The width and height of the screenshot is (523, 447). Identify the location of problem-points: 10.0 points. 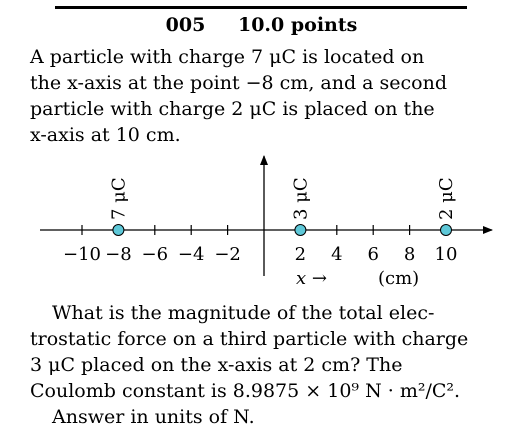
(297, 25).